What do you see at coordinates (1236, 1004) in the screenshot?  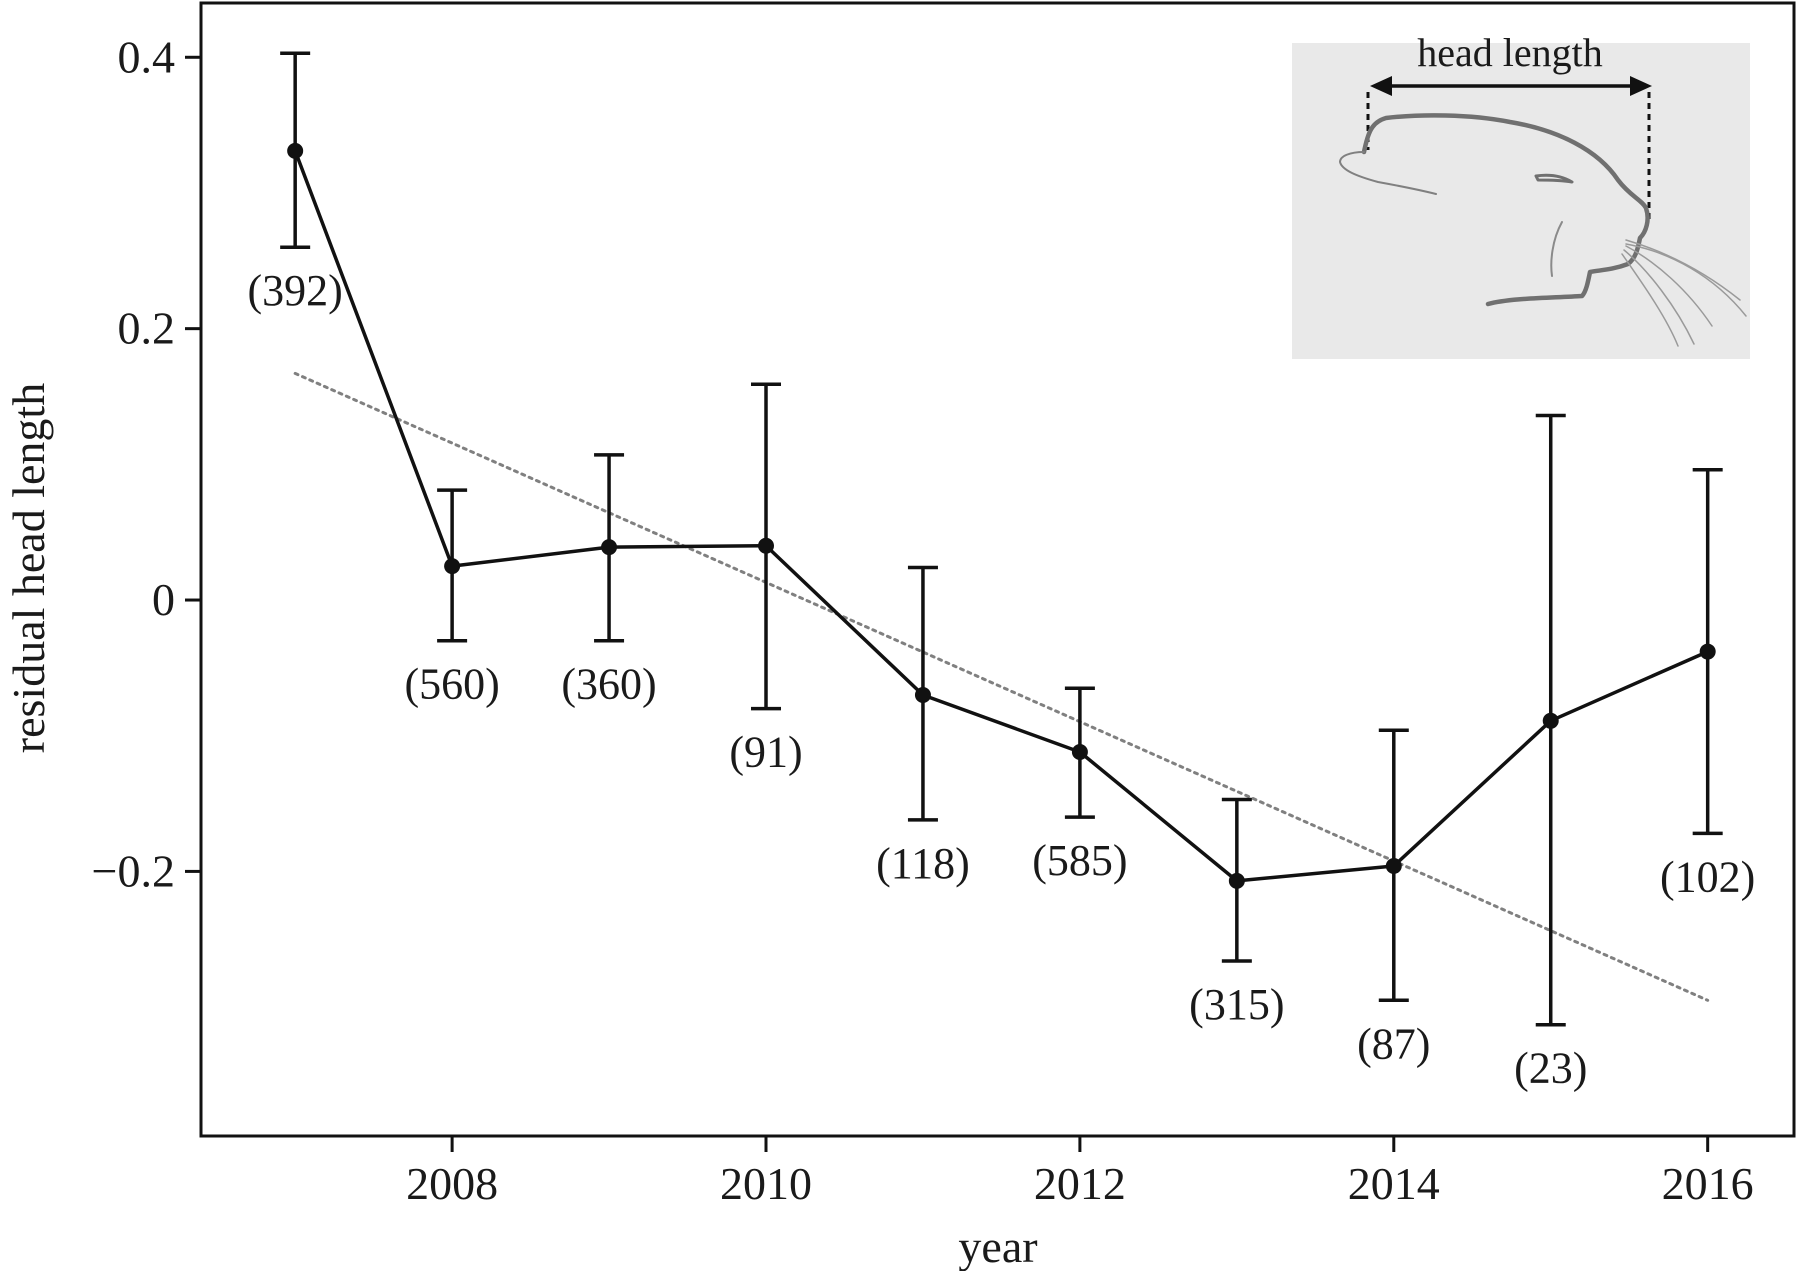 I see `sample-size-label: (315)` at bounding box center [1236, 1004].